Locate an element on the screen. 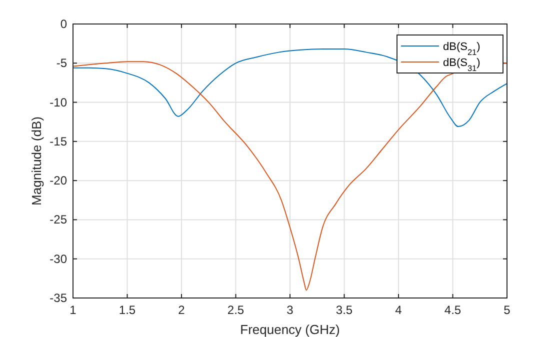 This screenshot has width=560, height=337. x-tick-label: 3.5 is located at coordinates (344, 310).